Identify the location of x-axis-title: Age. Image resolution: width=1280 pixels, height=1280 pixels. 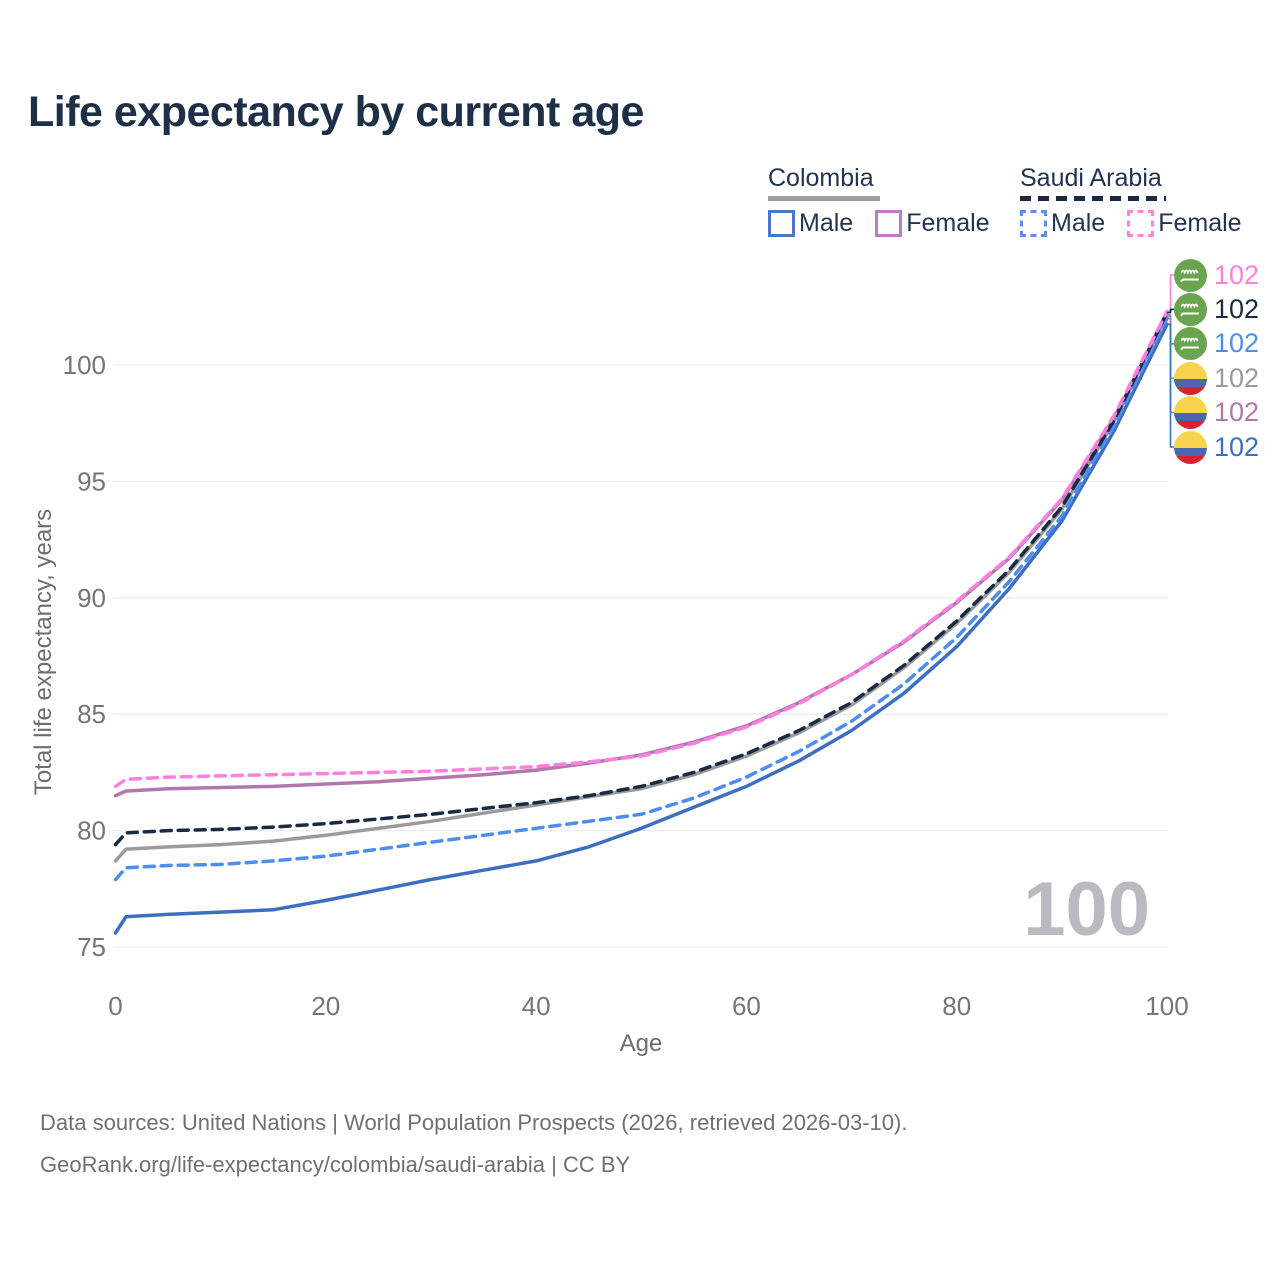
(641, 1043).